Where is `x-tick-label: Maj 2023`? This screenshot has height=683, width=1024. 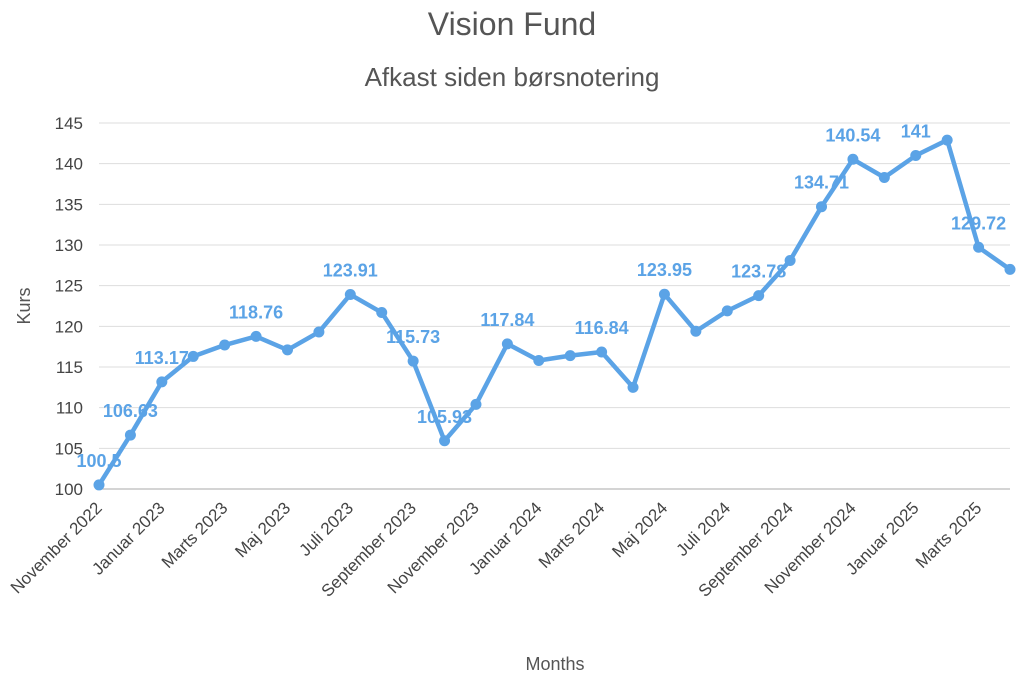 x-tick-label: Maj 2023 is located at coordinates (262, 529).